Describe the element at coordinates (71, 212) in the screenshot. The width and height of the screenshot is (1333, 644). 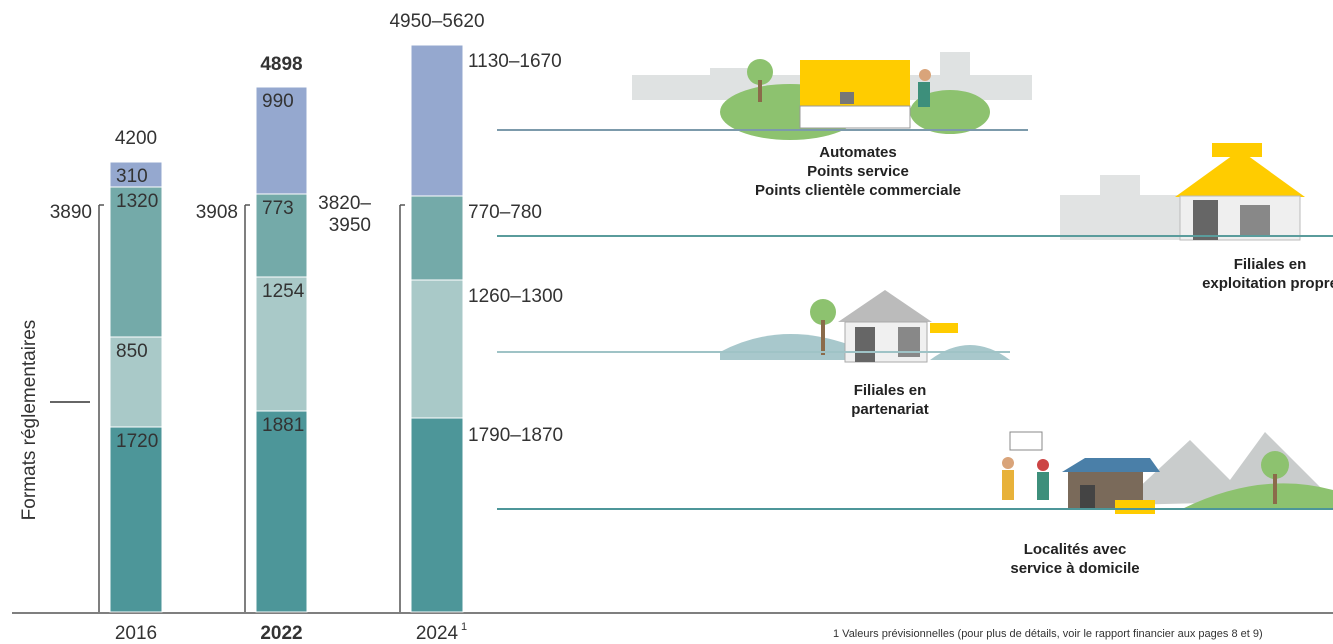
I see `regulated-label: 3890` at that location.